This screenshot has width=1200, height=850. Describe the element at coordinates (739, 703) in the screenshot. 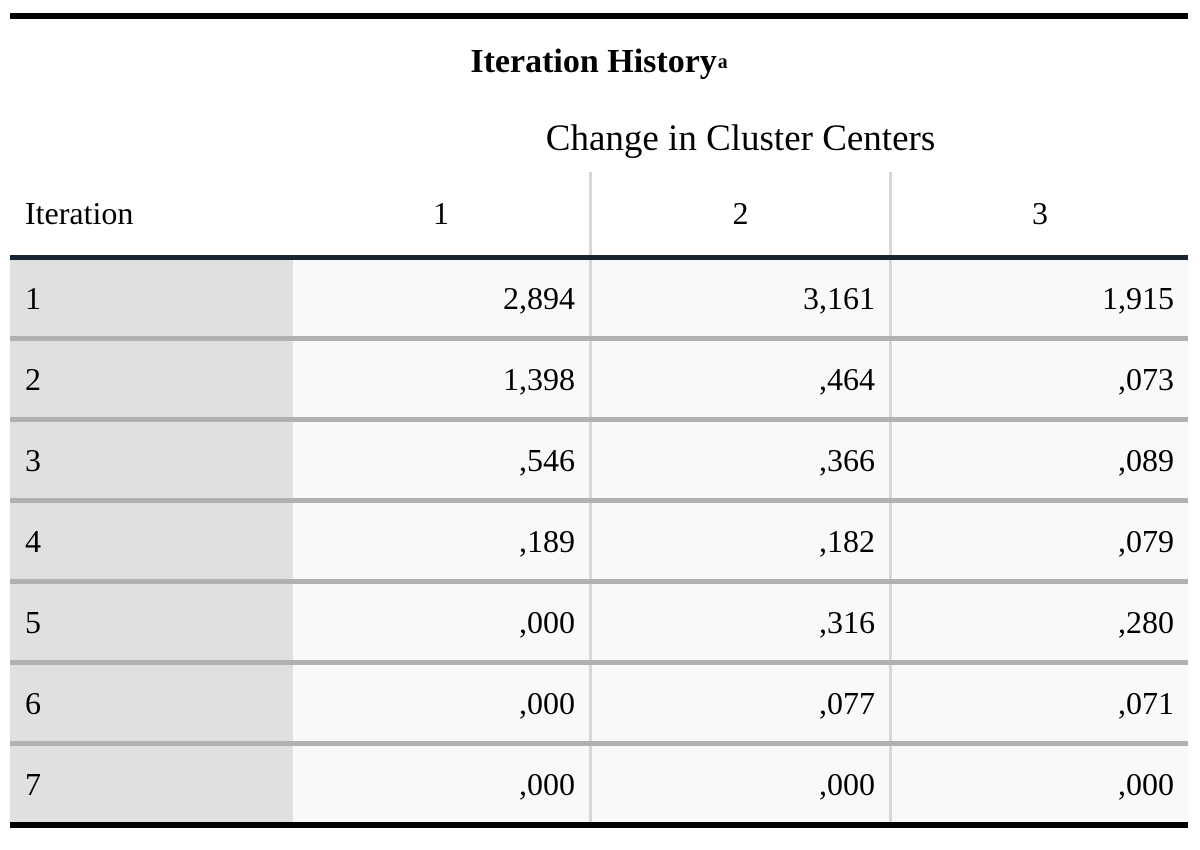

I see `table-cell: ,077` at that location.